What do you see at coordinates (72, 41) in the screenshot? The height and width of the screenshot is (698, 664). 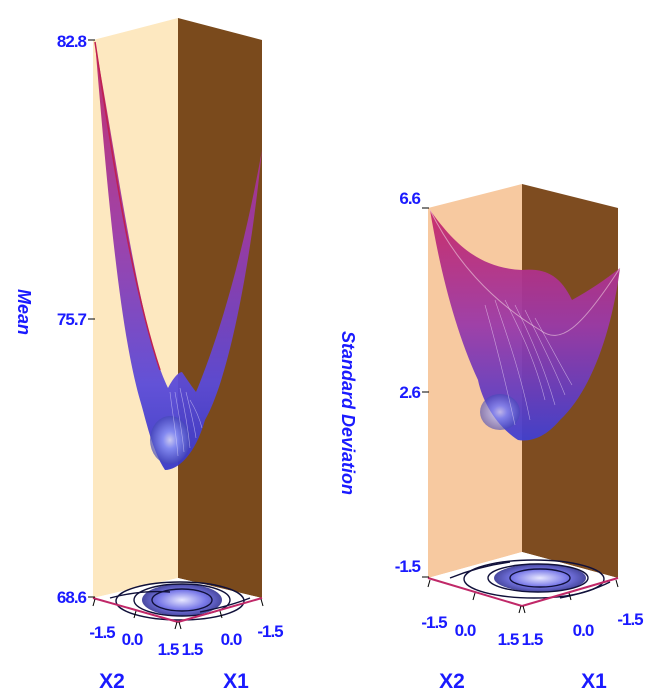 I see `mean-z-tick-top: 82.8` at bounding box center [72, 41].